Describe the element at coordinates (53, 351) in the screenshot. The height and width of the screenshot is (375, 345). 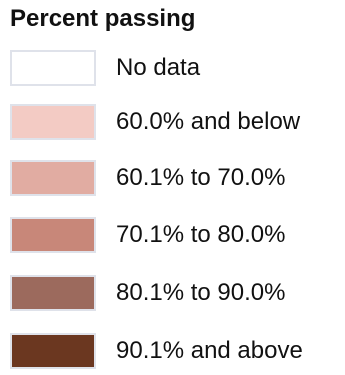
I see `legend-swatch-90-and-above` at that location.